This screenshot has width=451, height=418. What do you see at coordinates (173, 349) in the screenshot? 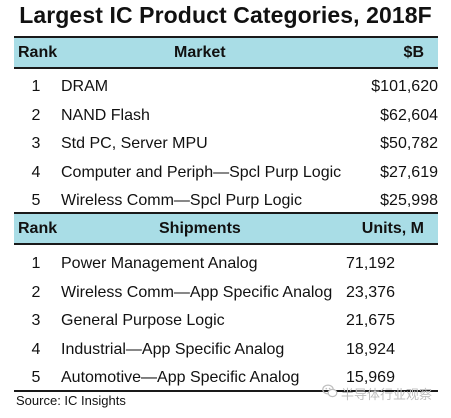
I see `shipments-name-cell: Industrial—App Specific Analog` at bounding box center [173, 349].